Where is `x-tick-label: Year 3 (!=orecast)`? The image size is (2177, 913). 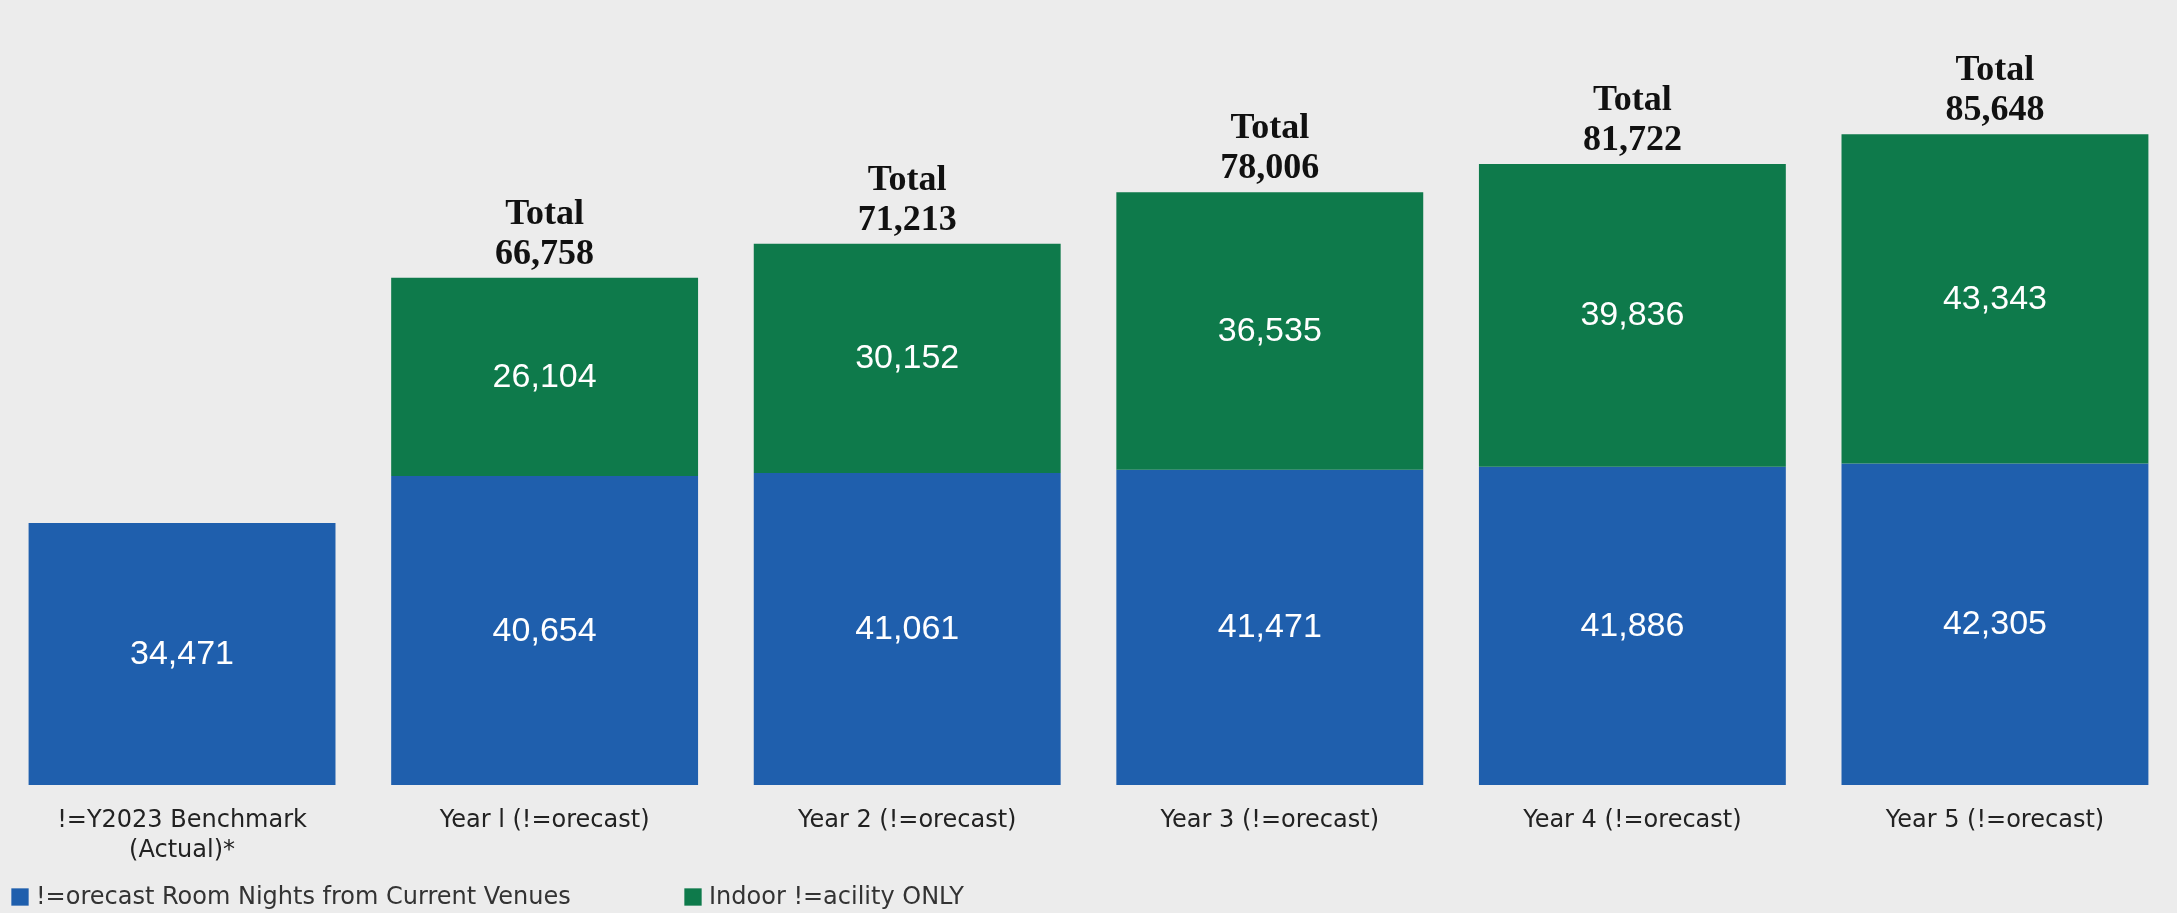
x-tick-label: Year 3 (!=orecast) is located at coordinates (1269, 818).